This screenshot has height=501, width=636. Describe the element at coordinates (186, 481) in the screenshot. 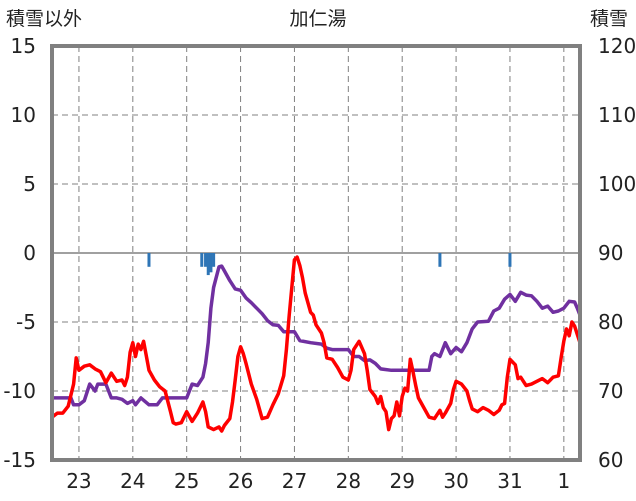

I see `x-tick-label: 25` at that location.